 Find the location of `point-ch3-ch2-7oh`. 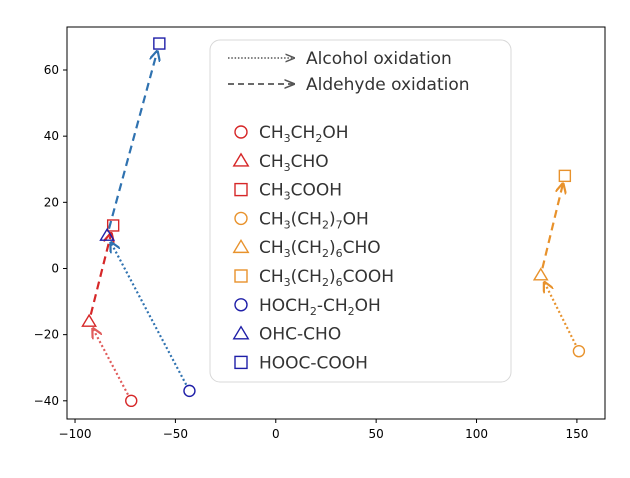

point-ch3-ch2-7oh is located at coordinates (579, 351).